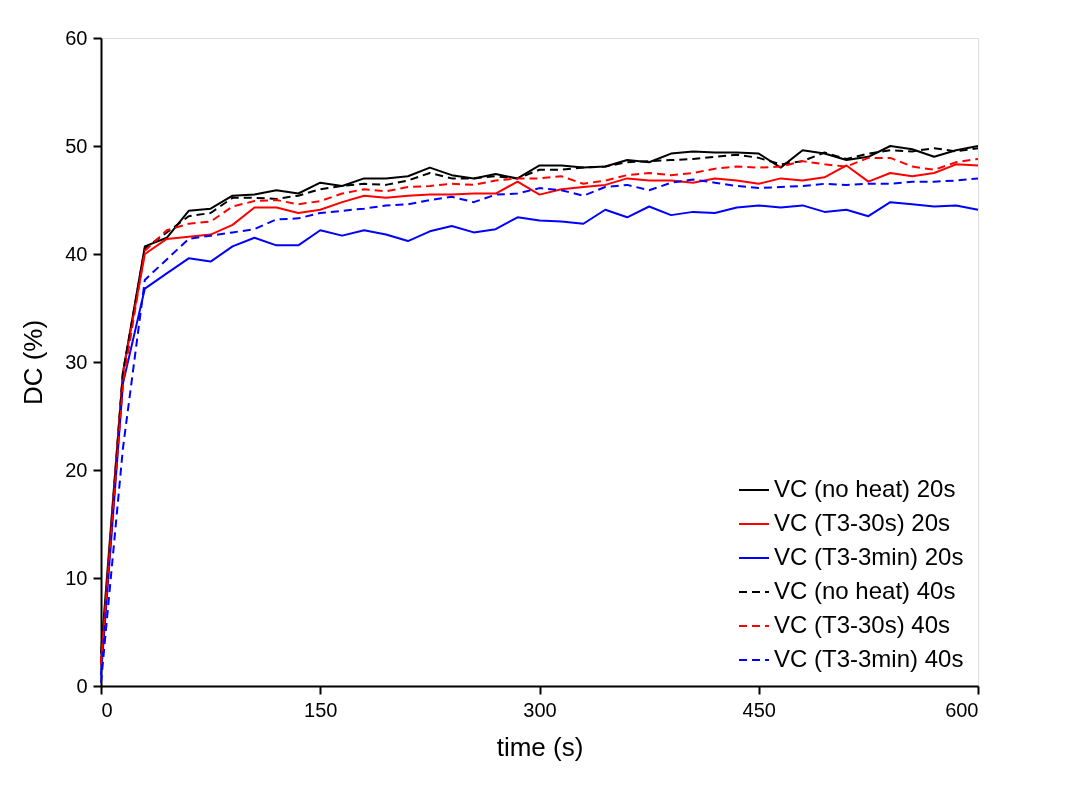 The width and height of the screenshot is (1065, 803). I want to click on x-tick-label: 450, so click(759, 709).